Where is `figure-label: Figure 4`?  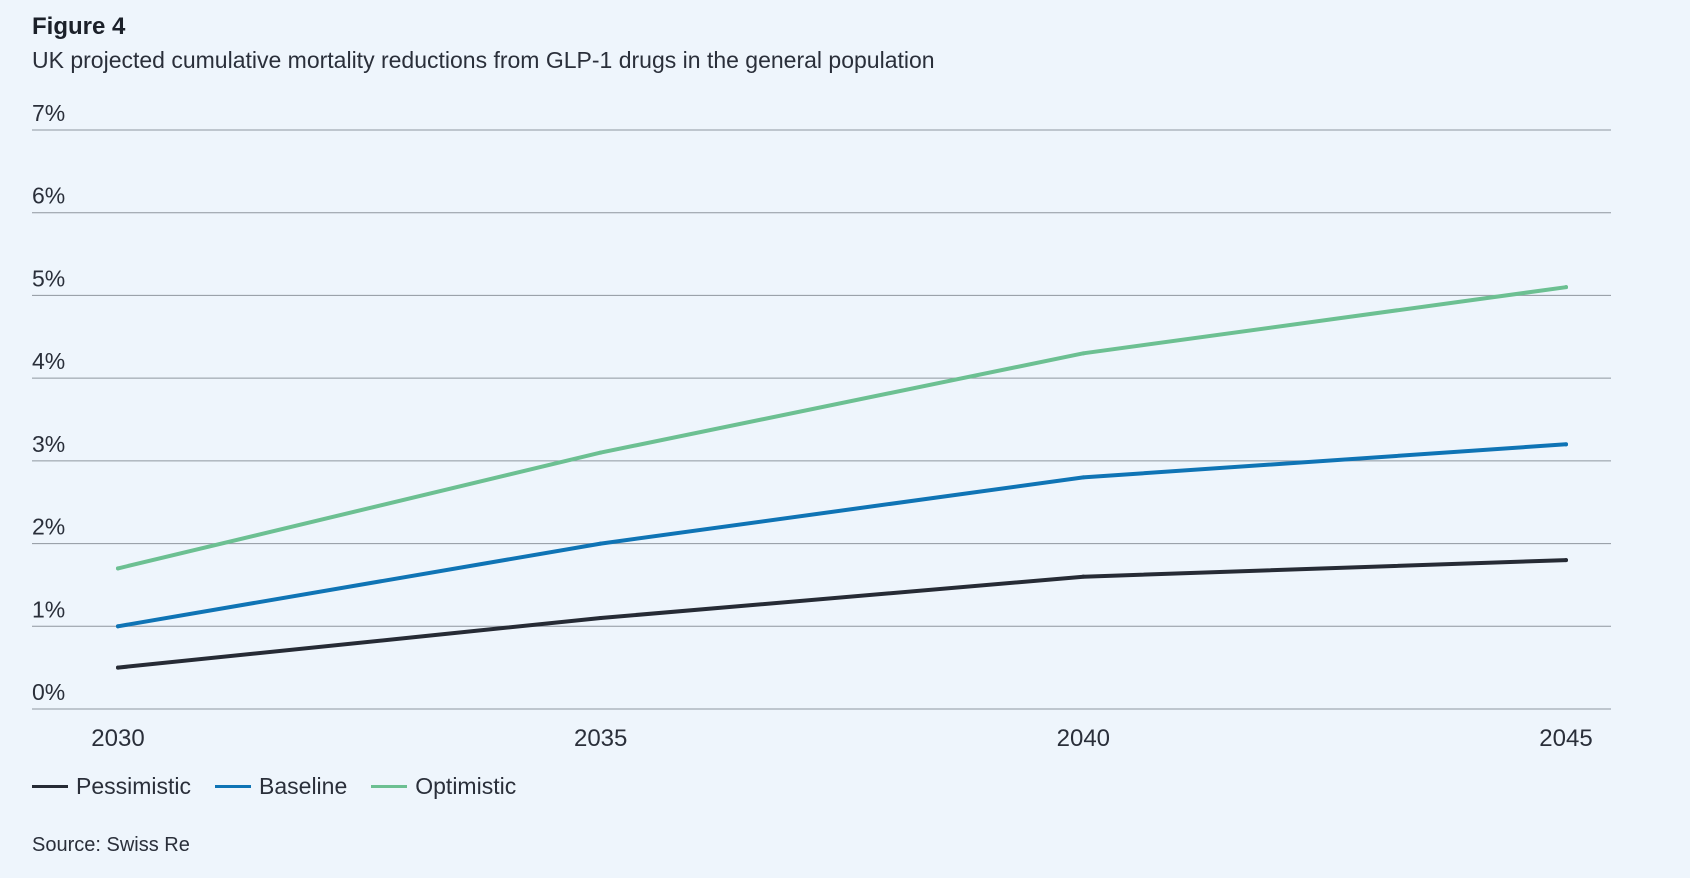
figure-label: Figure 4 is located at coordinates (79, 26).